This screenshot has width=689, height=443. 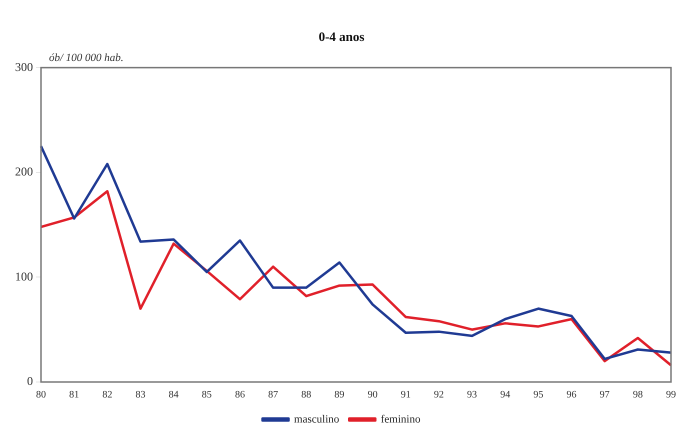 I want to click on legend-label: feminino, so click(x=400, y=419).